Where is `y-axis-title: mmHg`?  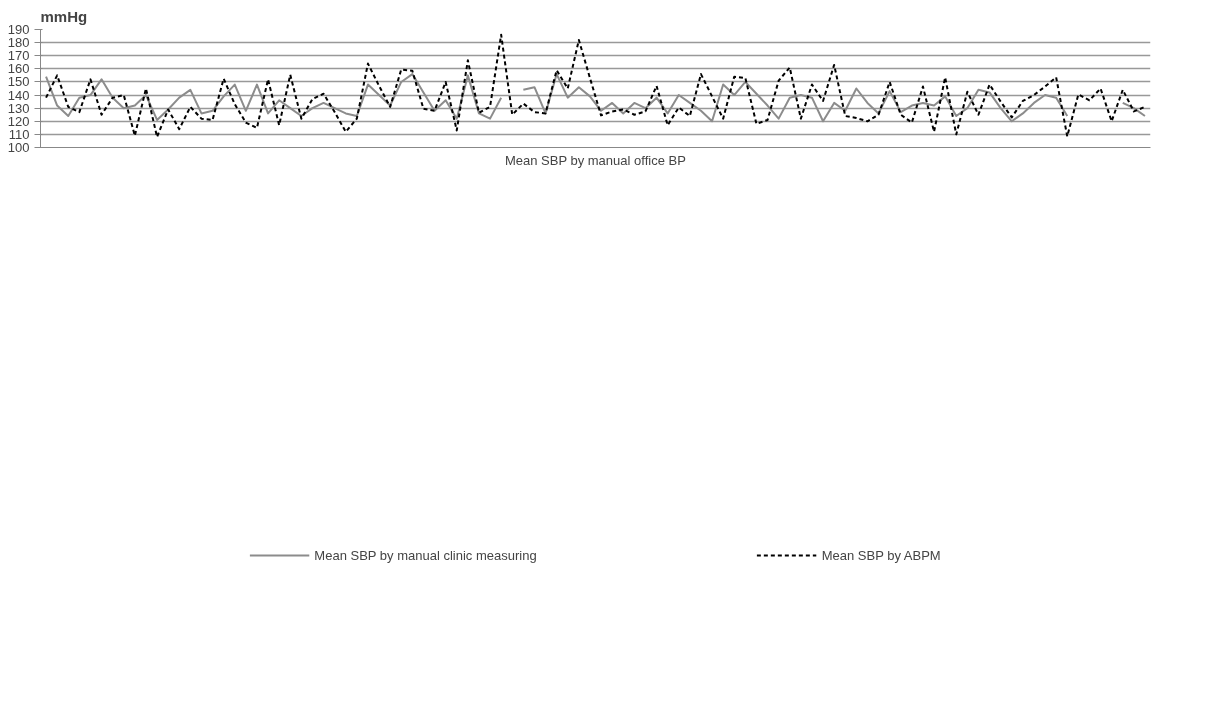 y-axis-title: mmHg is located at coordinates (64, 16).